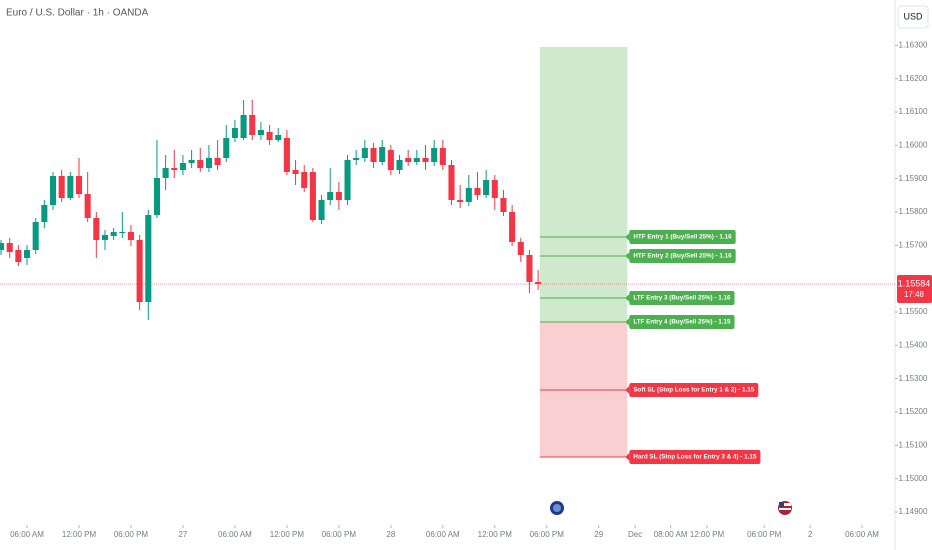 The image size is (932, 550). I want to click on y-tick-label: 1.16300, so click(913, 44).